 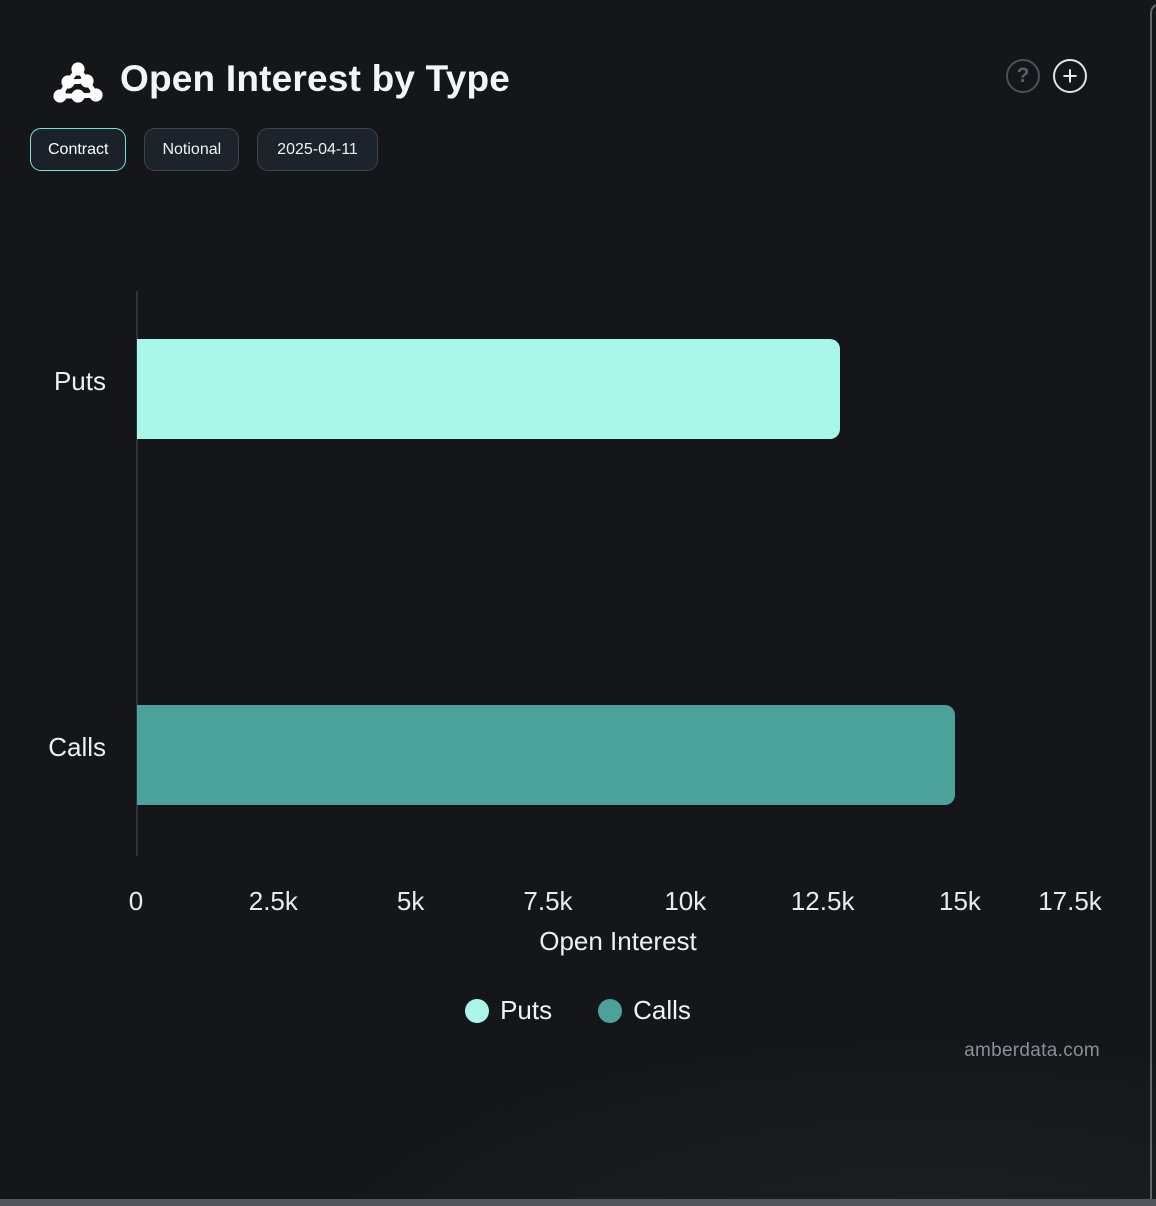 I want to click on add-glyph: +, so click(x=1070, y=76).